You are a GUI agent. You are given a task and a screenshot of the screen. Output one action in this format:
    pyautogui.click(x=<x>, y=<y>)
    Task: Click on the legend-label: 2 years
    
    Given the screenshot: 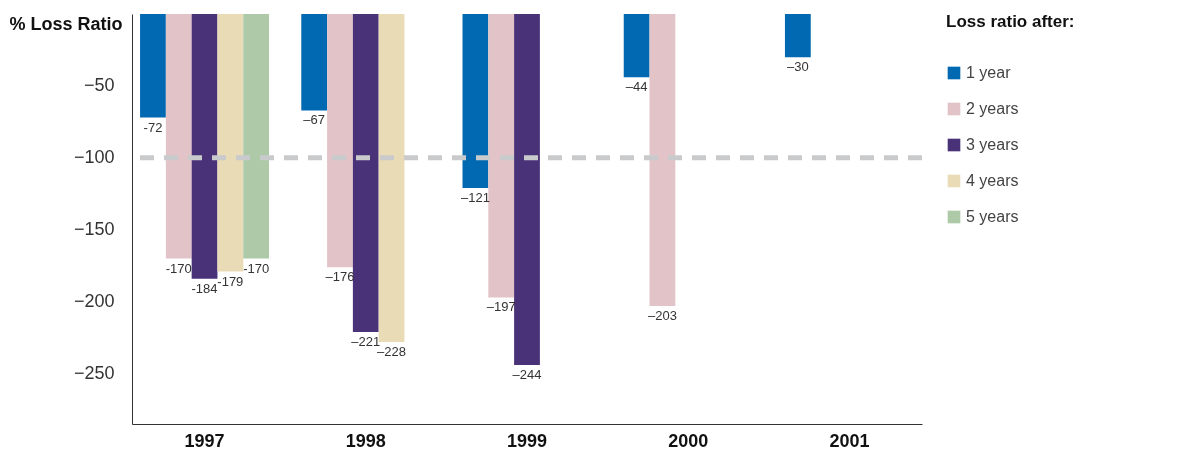 What is the action you would take?
    pyautogui.click(x=992, y=108)
    